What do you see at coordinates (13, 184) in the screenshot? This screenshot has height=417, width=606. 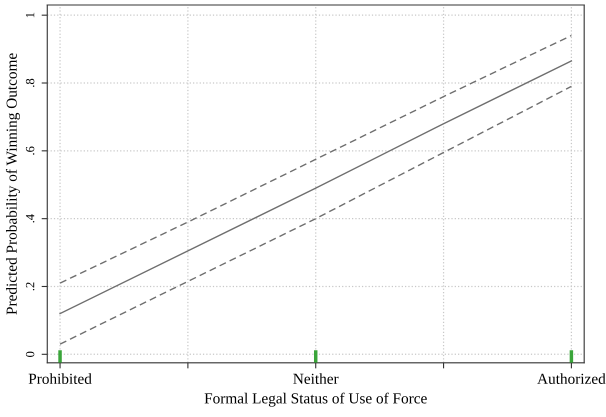 I see `y-axis-title: Predicted Probability of Winning Outcome` at bounding box center [13, 184].